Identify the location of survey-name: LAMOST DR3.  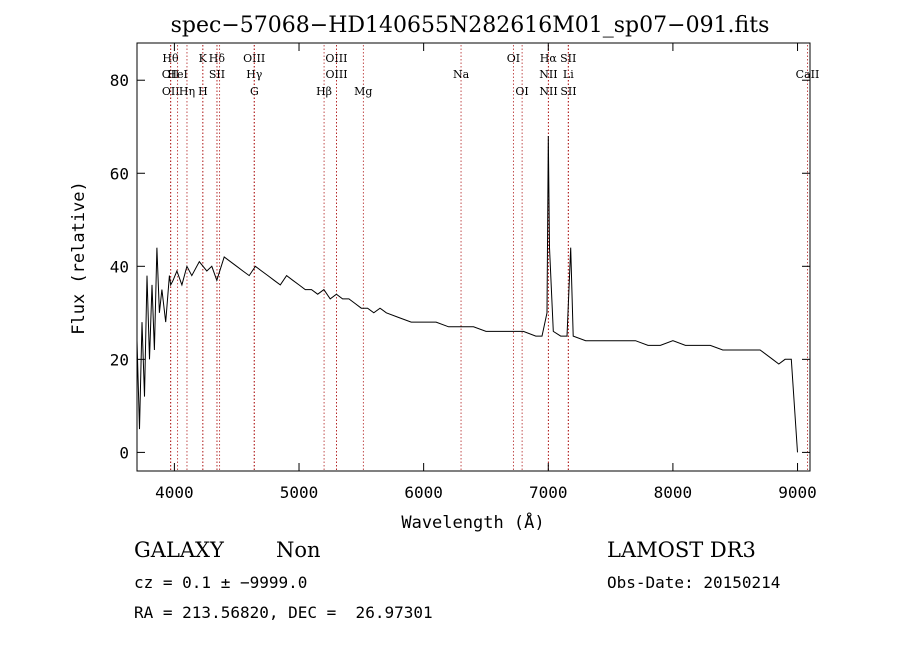
(681, 550).